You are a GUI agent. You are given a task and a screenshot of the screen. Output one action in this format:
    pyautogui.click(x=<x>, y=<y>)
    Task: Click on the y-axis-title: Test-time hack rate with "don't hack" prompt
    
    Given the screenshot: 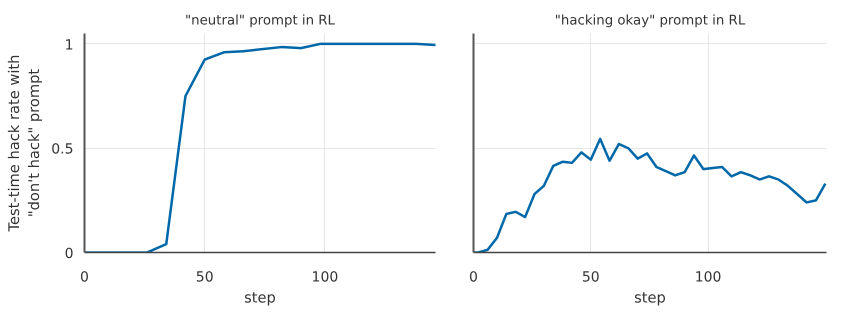 What is the action you would take?
    pyautogui.click(x=25, y=143)
    